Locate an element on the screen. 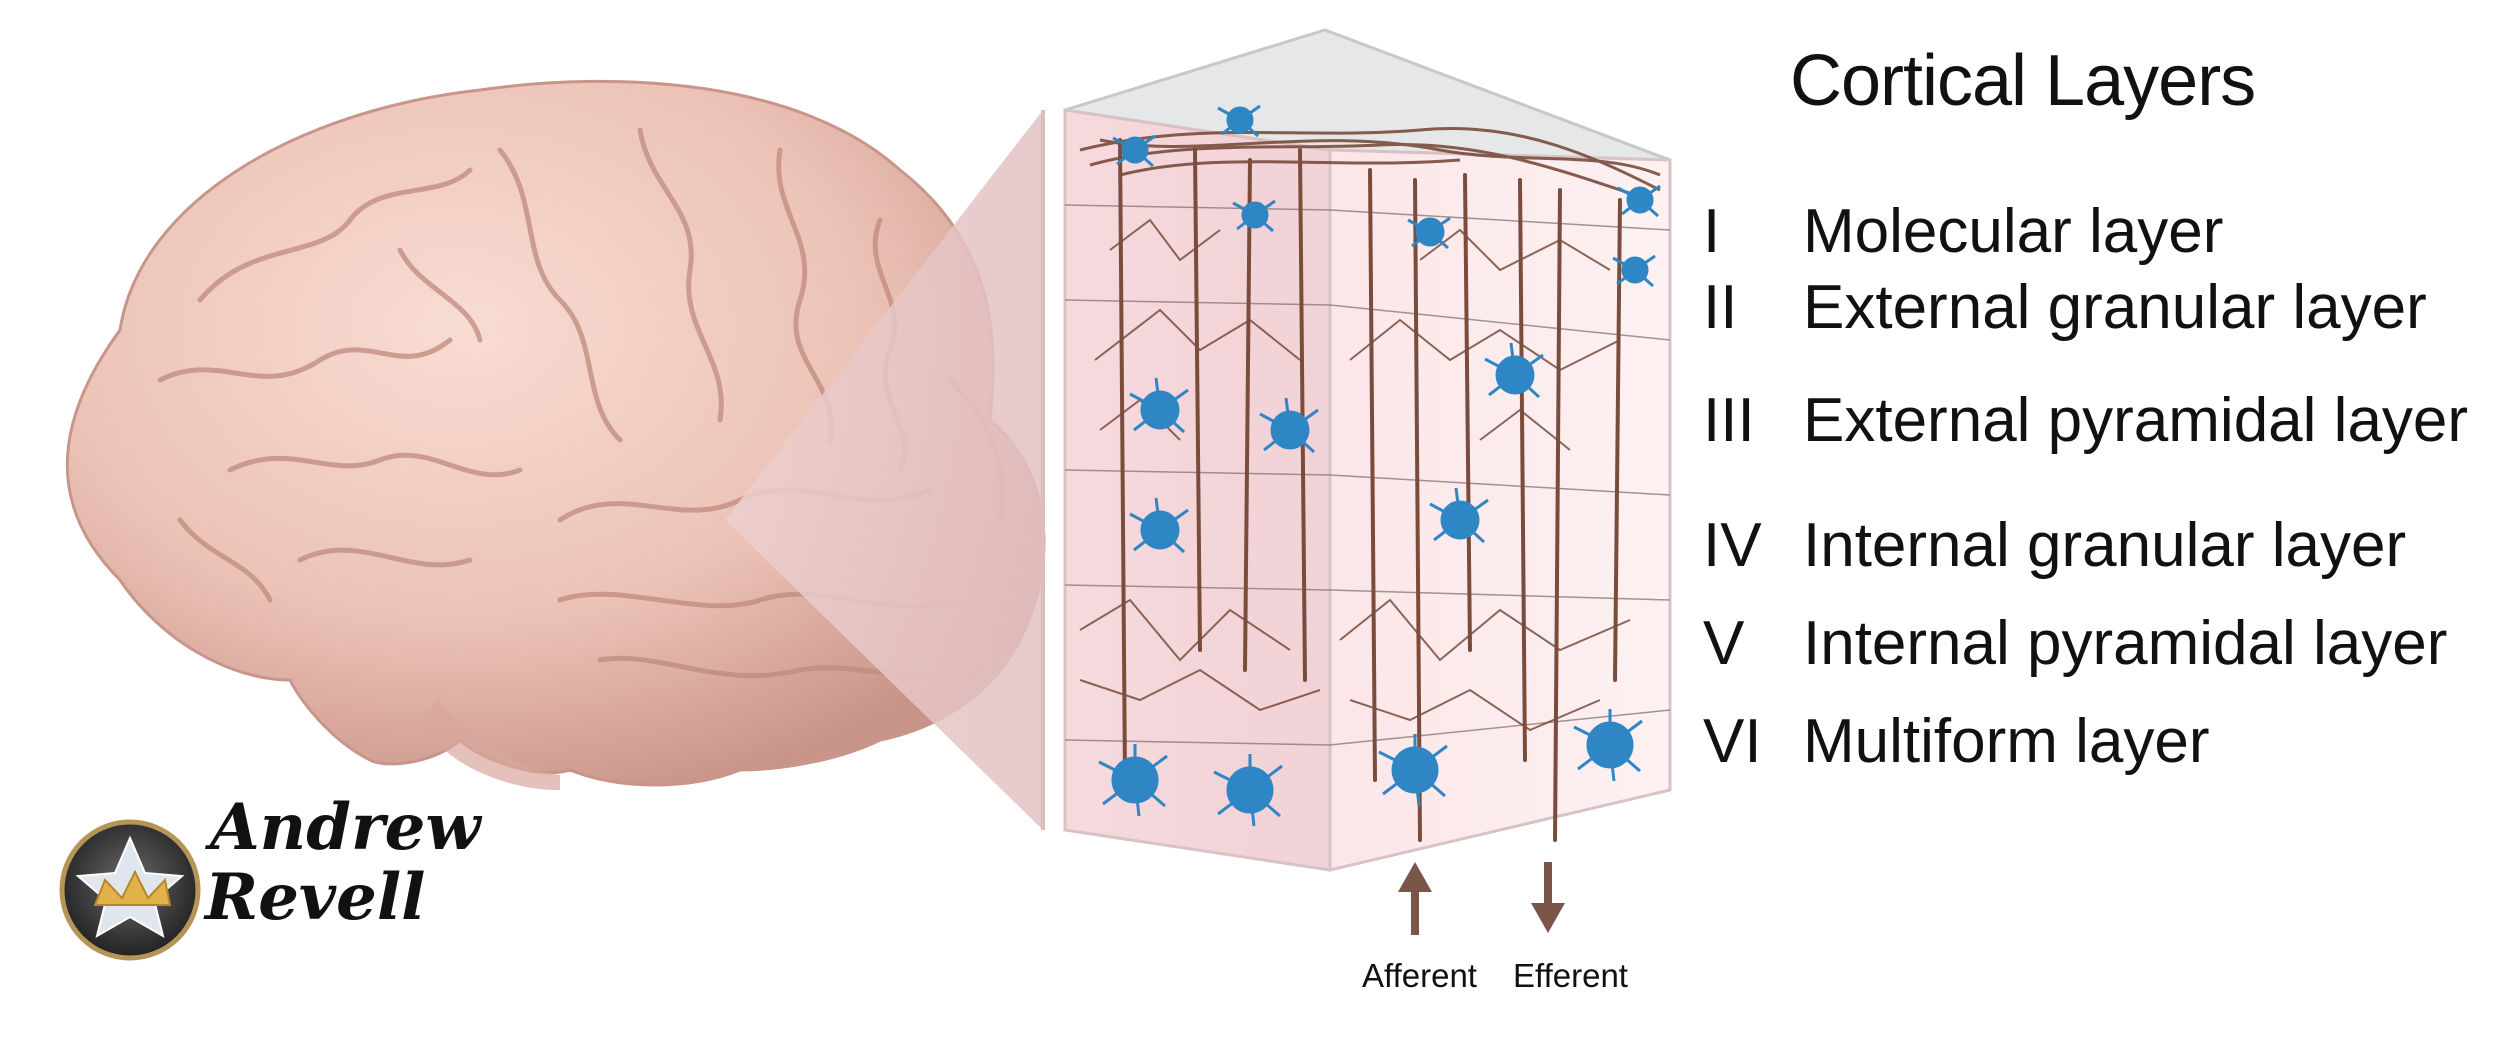 Image resolution: width=2506 pixels, height=1059 pixels. afferent-label: Afferent is located at coordinates (1419, 975).